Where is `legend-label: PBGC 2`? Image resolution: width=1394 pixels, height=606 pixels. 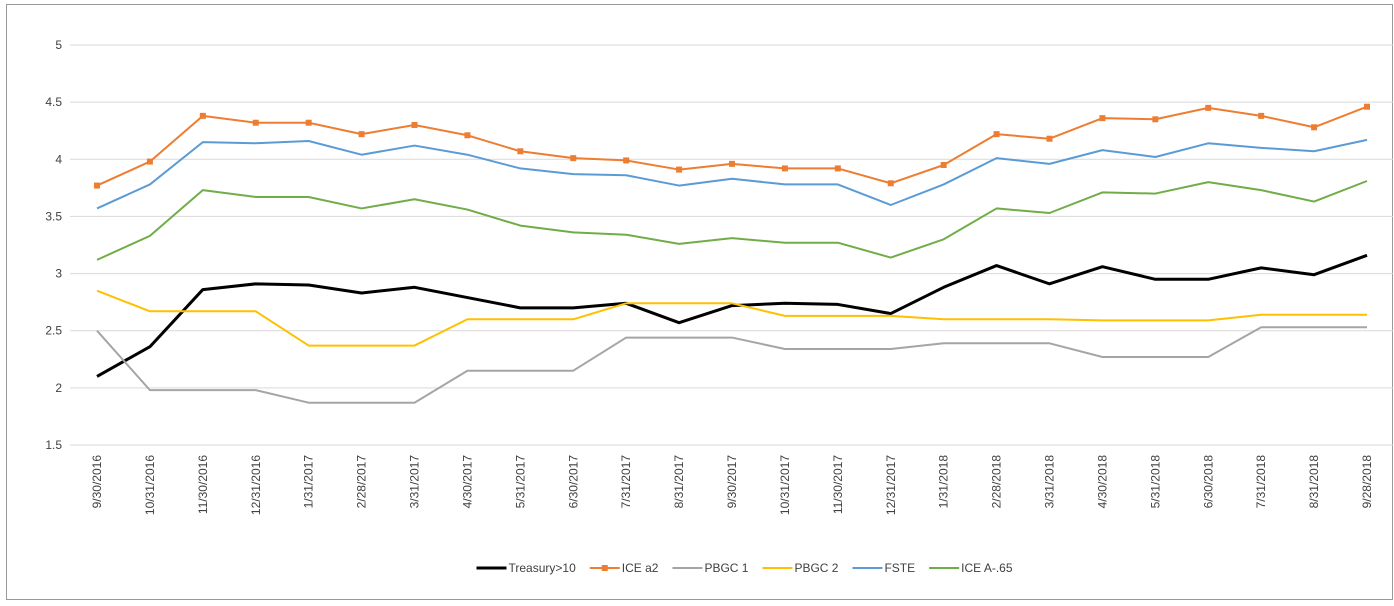
legend-label: PBGC 2 is located at coordinates (816, 568).